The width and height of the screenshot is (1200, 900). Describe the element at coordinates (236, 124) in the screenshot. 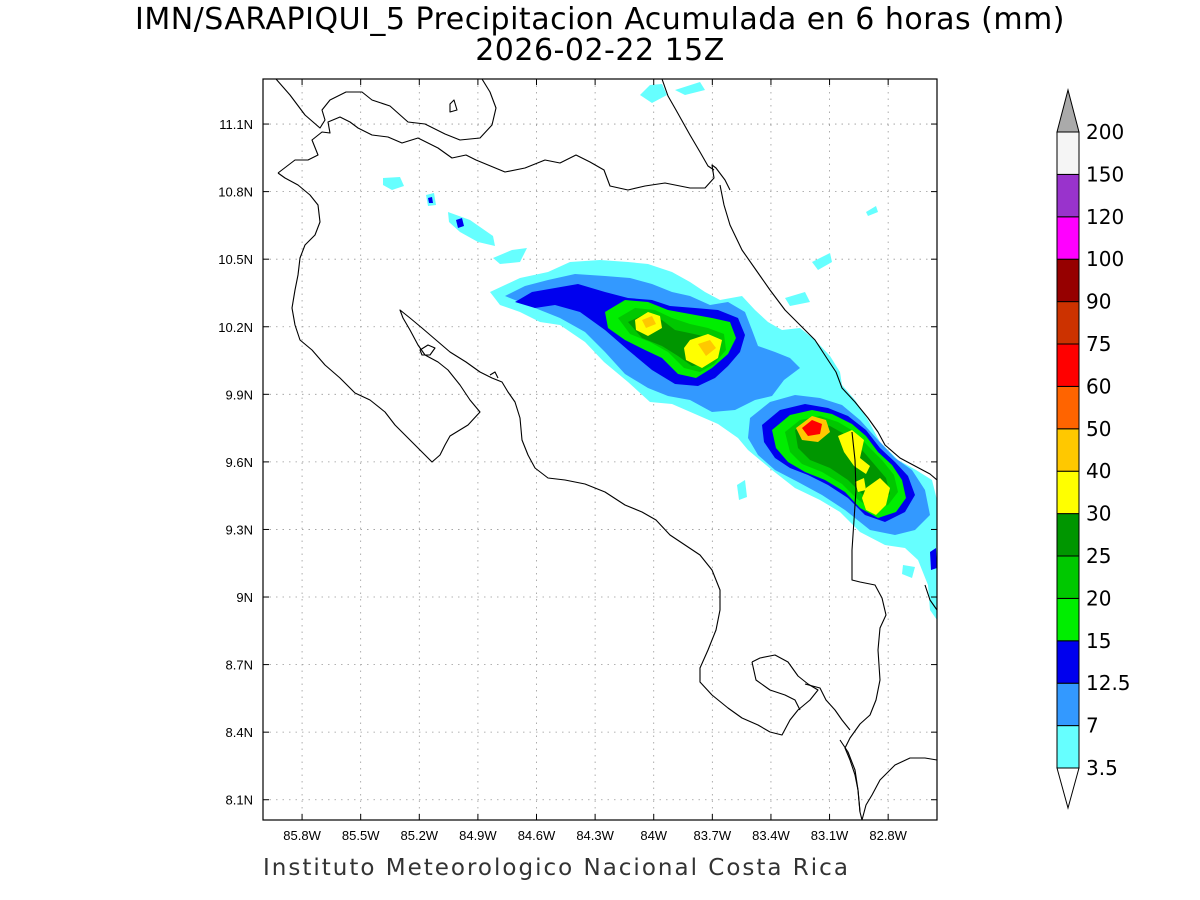

I see `lat-tick-label: 11.1N` at that location.